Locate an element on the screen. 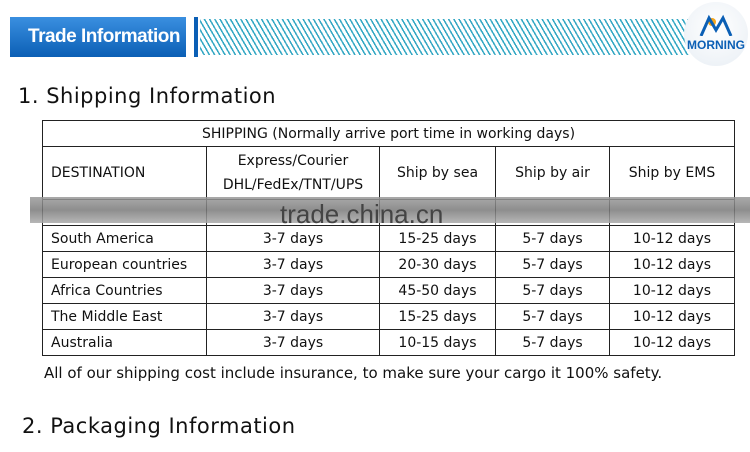 The width and height of the screenshot is (750, 452). mountain-sun-icon is located at coordinates (716, 25).